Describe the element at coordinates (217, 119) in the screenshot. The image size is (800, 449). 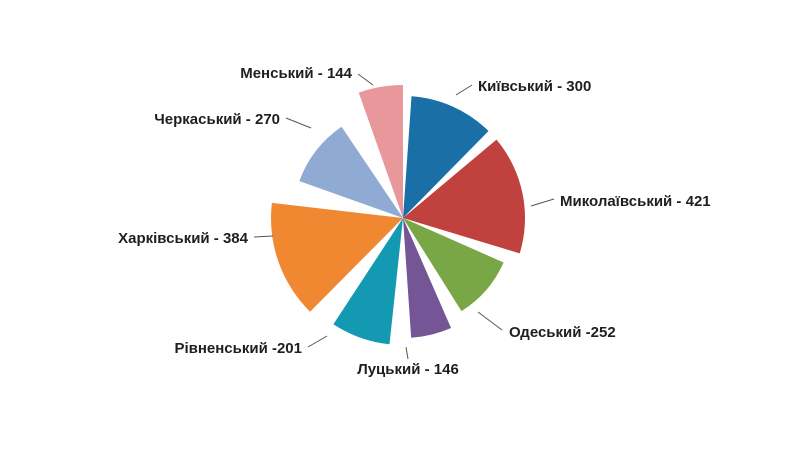
I see `slice-label-7: Черкаський - 270` at that location.